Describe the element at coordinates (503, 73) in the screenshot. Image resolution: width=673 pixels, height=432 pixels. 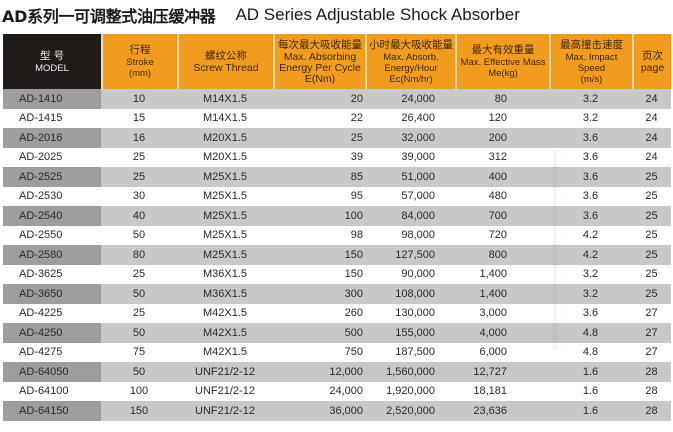
I see `header-unit: Me(kg)` at that location.